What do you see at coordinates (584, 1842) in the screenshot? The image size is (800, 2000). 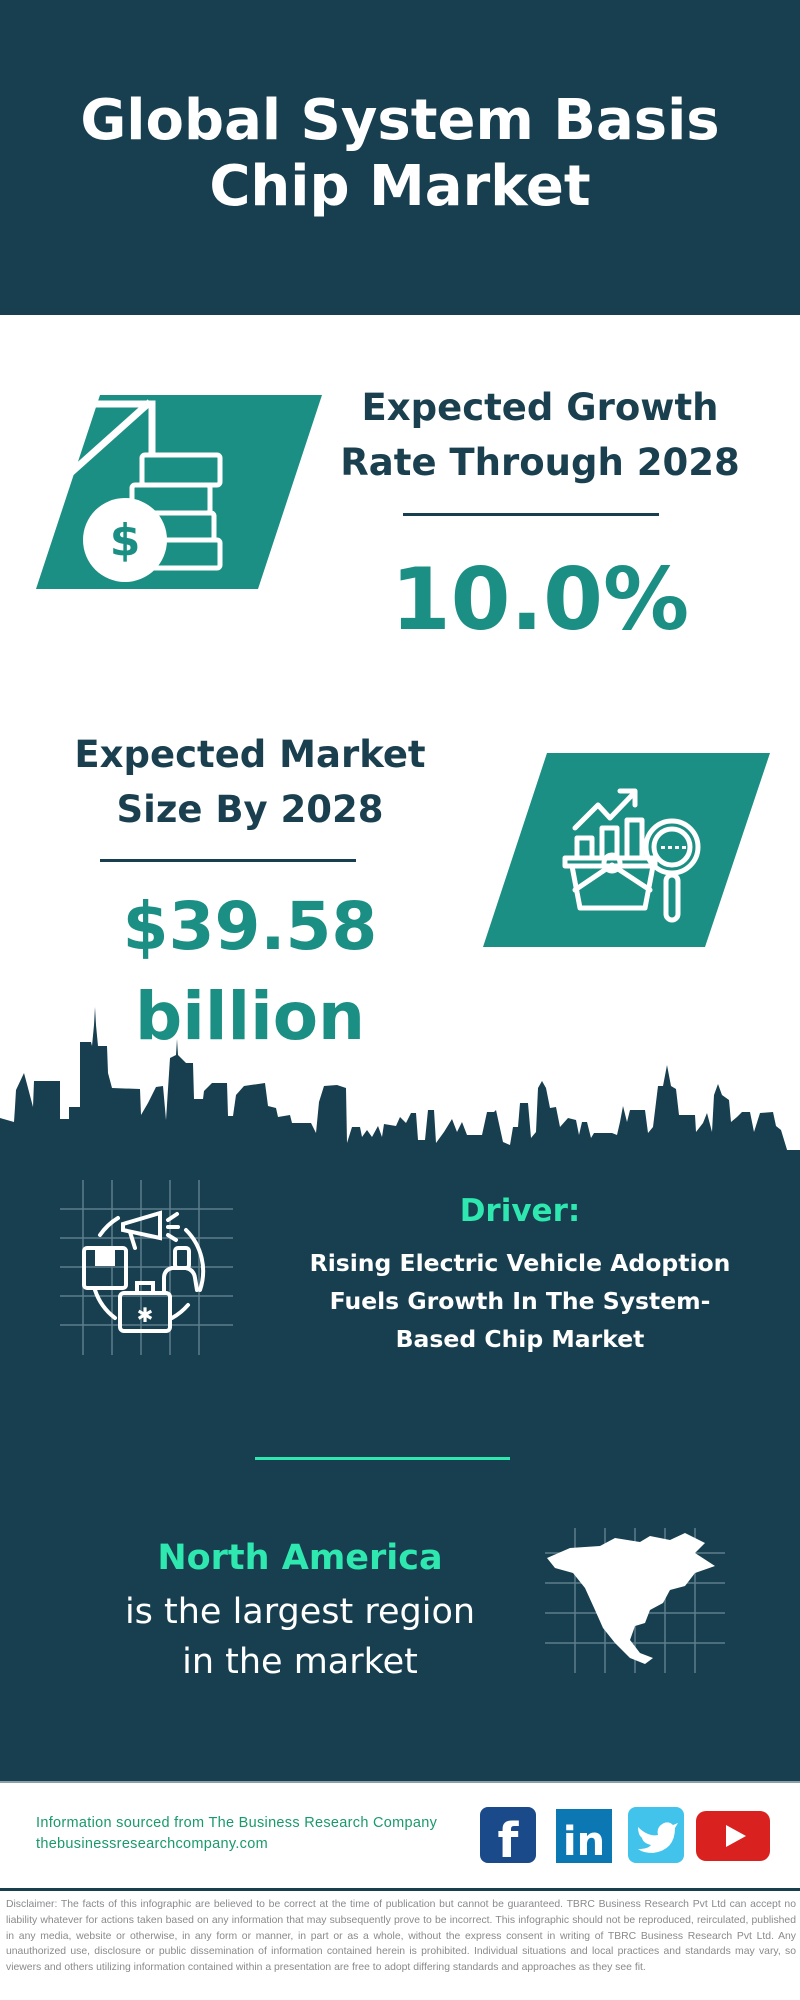 I see `svg-text: in` at bounding box center [584, 1842].